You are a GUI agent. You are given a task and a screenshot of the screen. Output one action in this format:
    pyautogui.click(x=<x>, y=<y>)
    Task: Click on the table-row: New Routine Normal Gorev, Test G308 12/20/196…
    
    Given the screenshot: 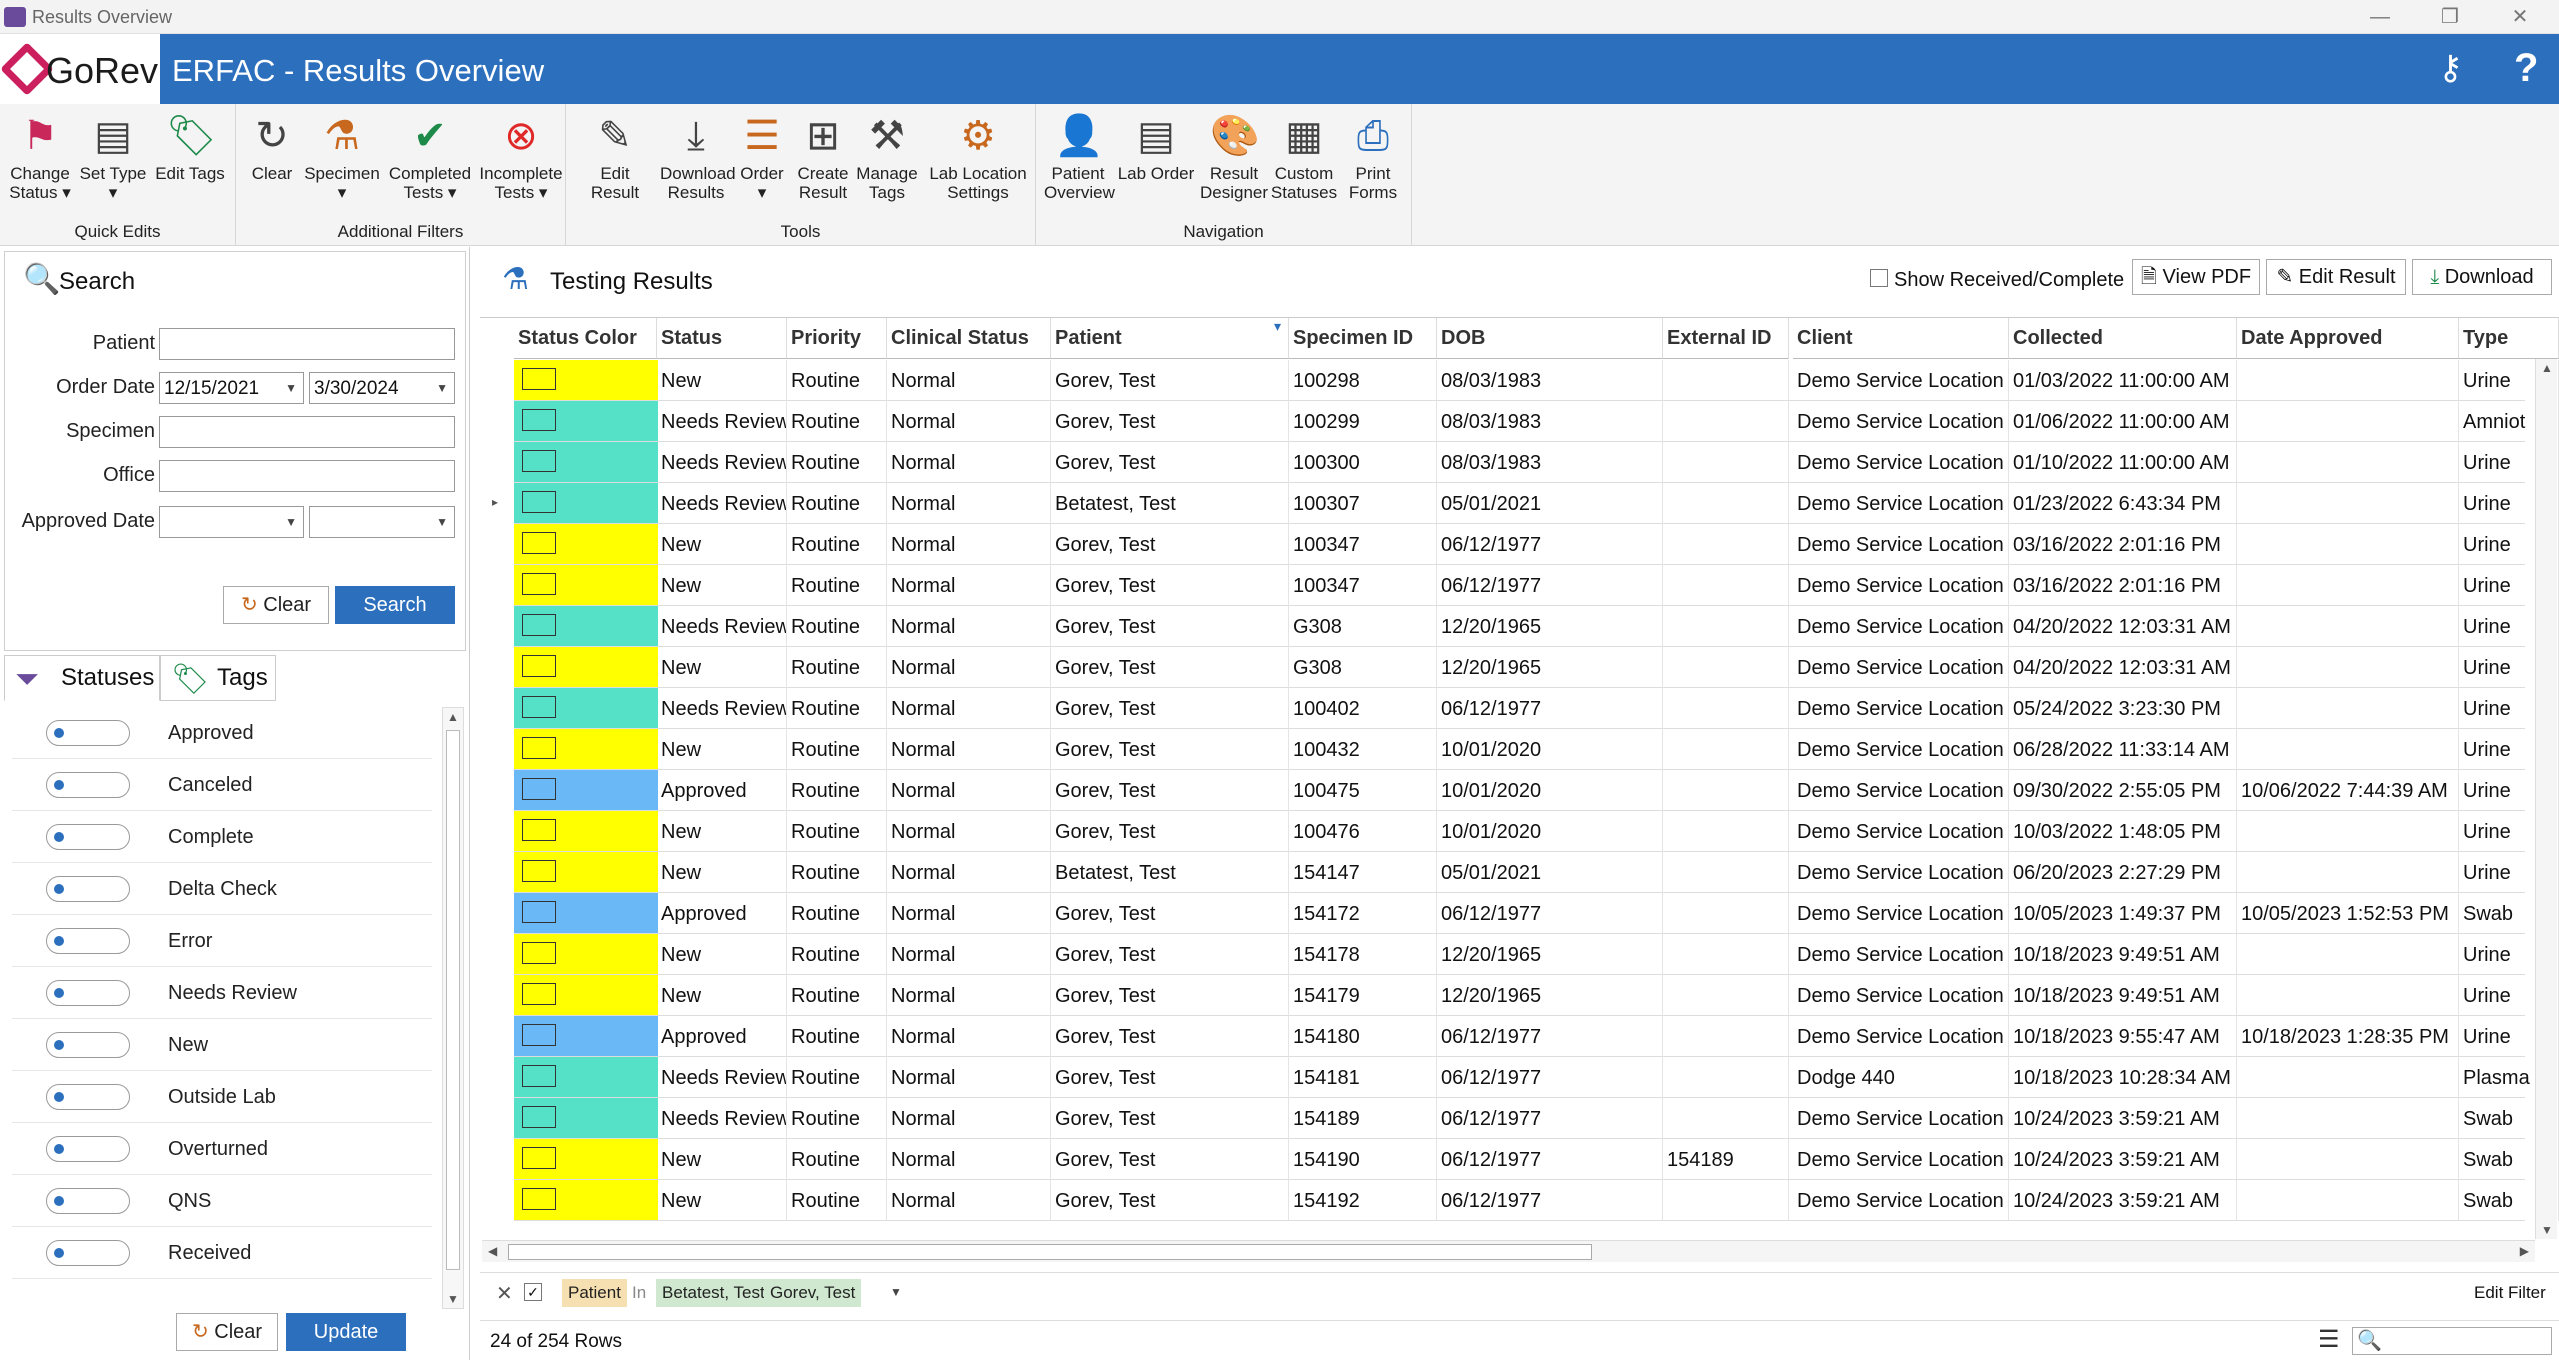 What is the action you would take?
    pyautogui.click(x=1536, y=667)
    